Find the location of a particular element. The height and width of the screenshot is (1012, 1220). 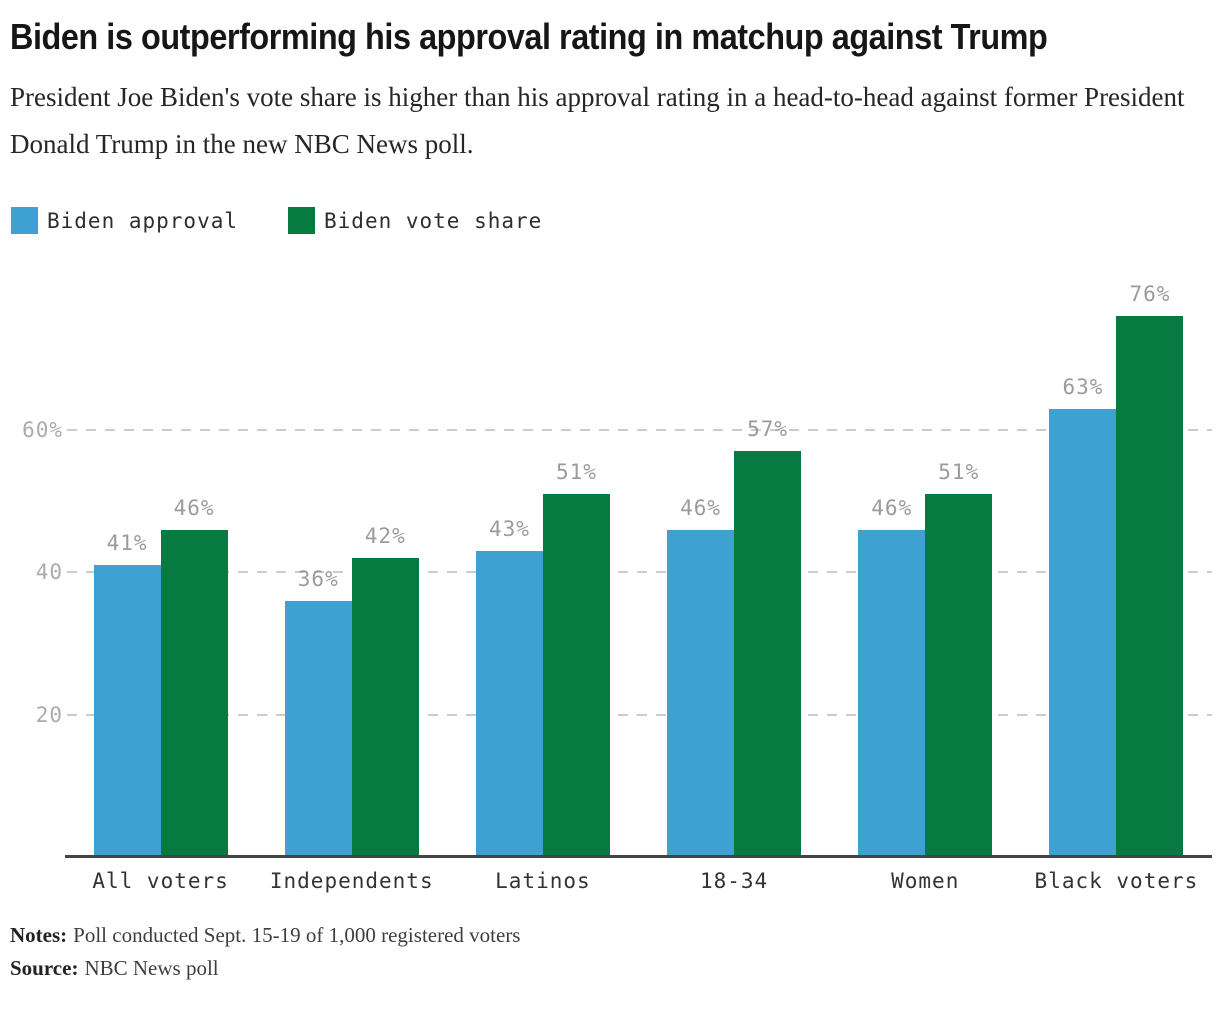

legend-item-vote-share: Biden vote share is located at coordinates (415, 220).